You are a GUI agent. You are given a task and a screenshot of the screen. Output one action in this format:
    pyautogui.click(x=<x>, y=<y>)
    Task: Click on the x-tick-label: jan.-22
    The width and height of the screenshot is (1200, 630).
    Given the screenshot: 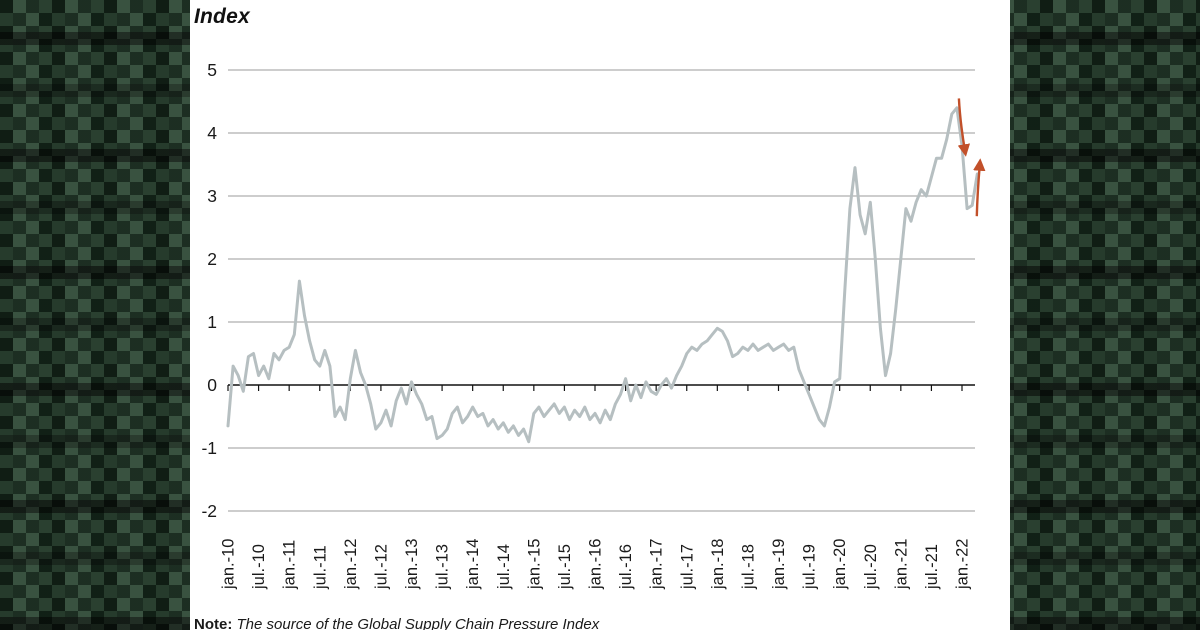 What is the action you would take?
    pyautogui.click(x=963, y=564)
    